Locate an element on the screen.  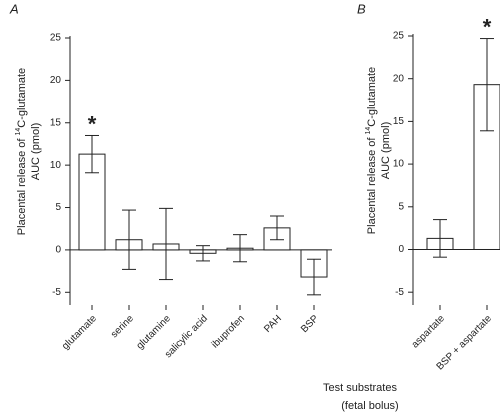
panel-label: B is located at coordinates (361, 8).